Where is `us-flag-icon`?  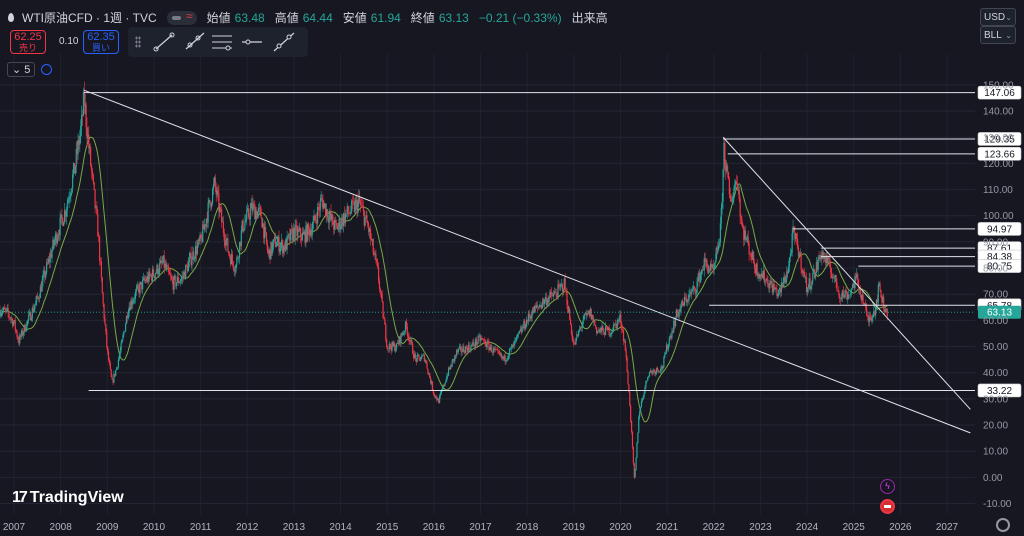
us-flag-icon is located at coordinates (887, 506).